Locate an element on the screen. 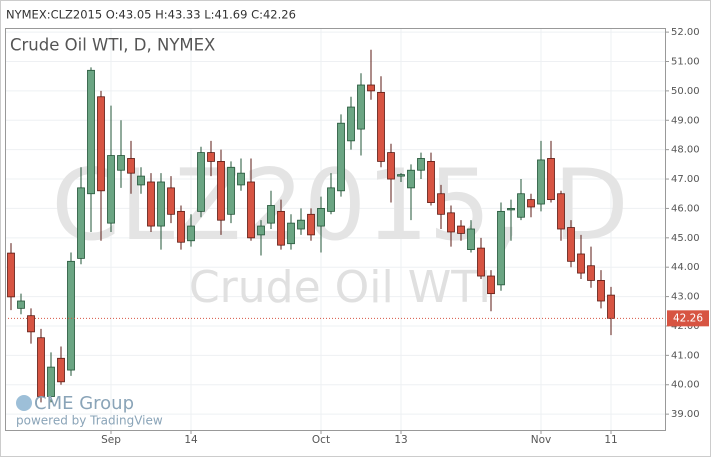 Image resolution: width=711 pixels, height=457 pixels. x-tick-label: Oct is located at coordinates (321, 440).